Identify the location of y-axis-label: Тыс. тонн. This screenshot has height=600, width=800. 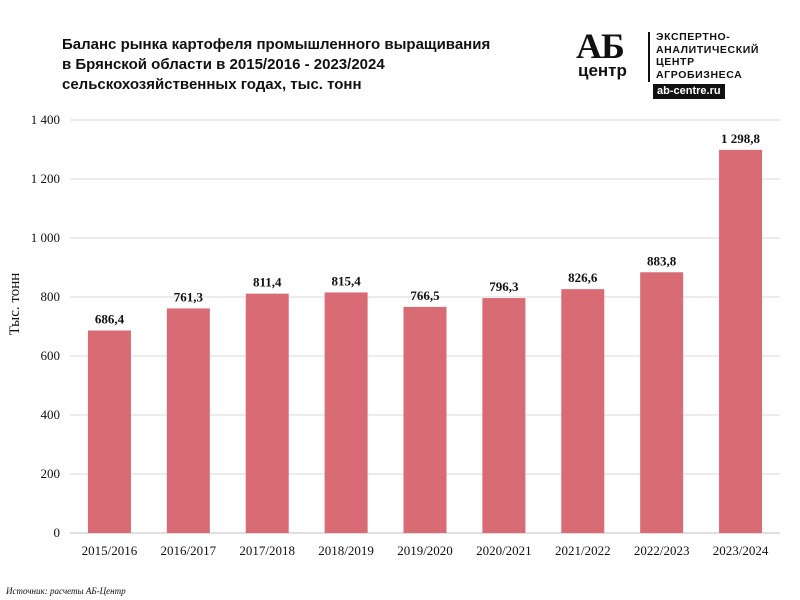
(15, 304).